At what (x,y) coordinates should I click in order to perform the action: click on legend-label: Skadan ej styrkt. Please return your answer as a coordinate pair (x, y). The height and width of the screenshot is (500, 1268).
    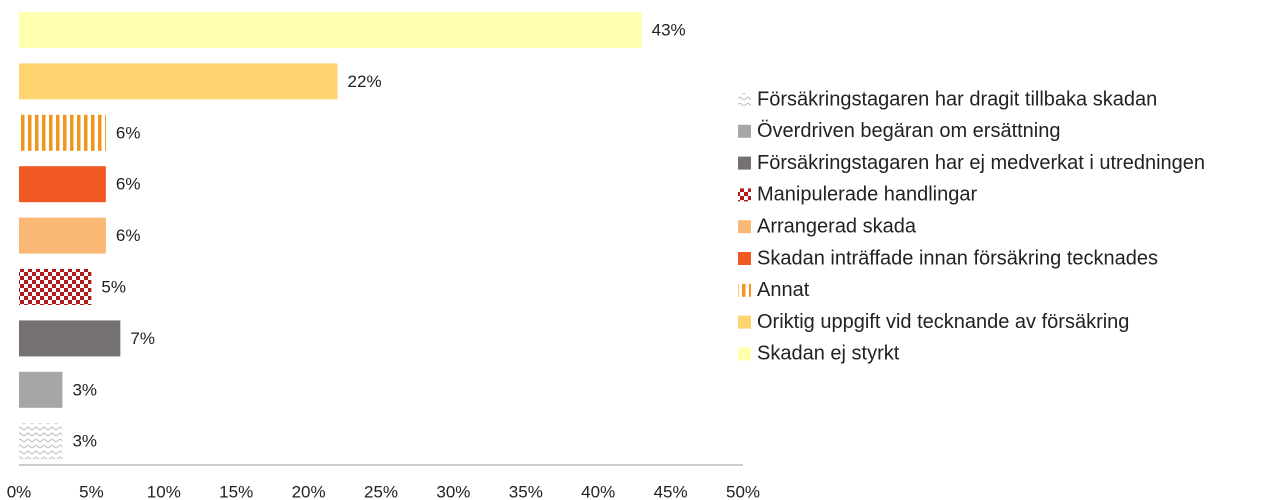
    Looking at the image, I should click on (828, 354).